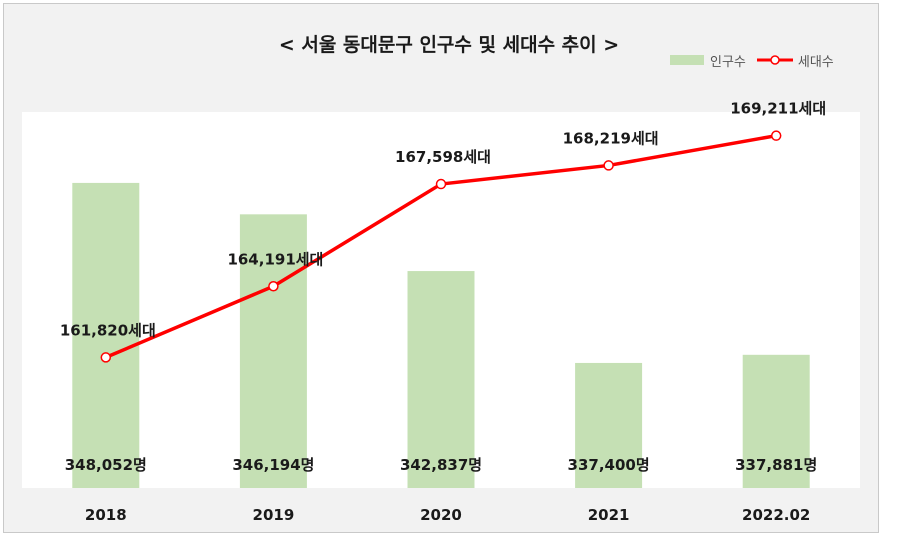 This screenshot has height=538, width=903. What do you see at coordinates (106, 515) in the screenshot?
I see `x-tick-label: 2018` at bounding box center [106, 515].